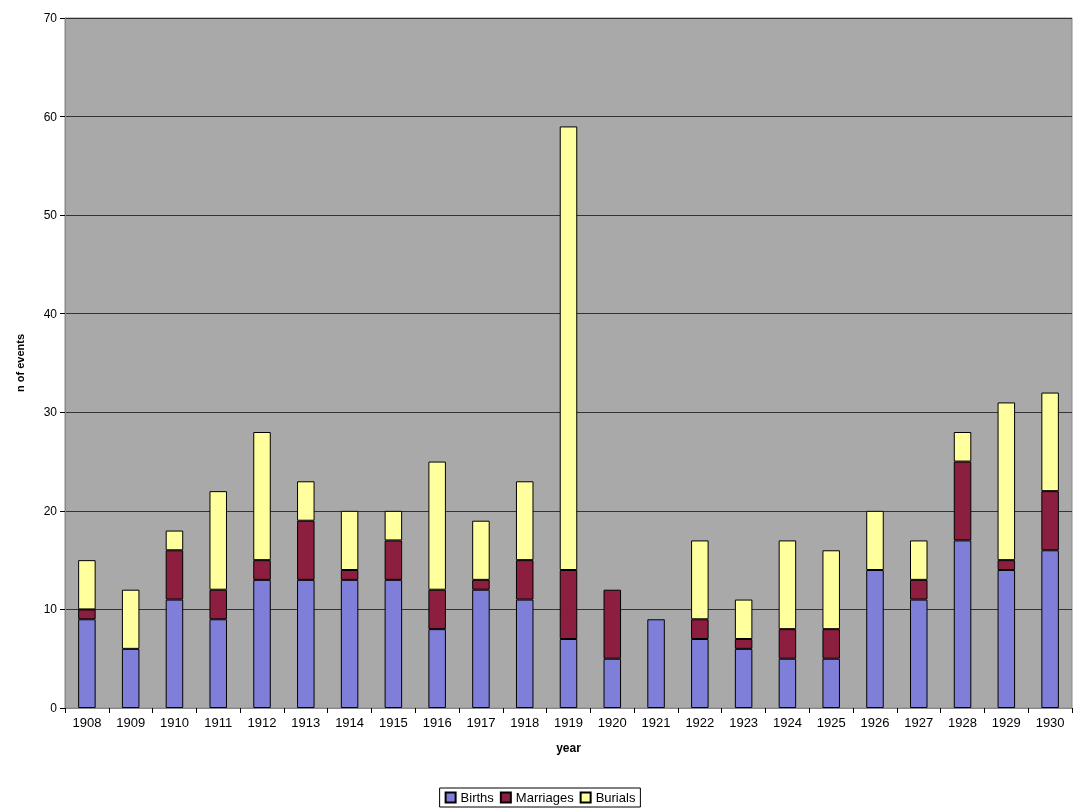 The width and height of the screenshot is (1080, 809). What do you see at coordinates (50, 510) in the screenshot?
I see `y-tick-label: 20` at bounding box center [50, 510].